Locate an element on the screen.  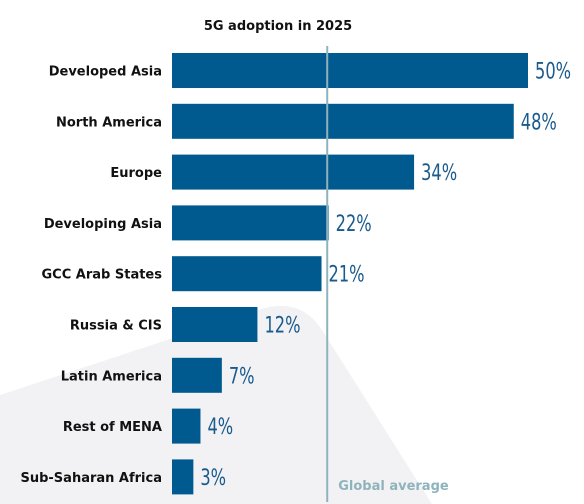
bar-north-america is located at coordinates (343, 121).